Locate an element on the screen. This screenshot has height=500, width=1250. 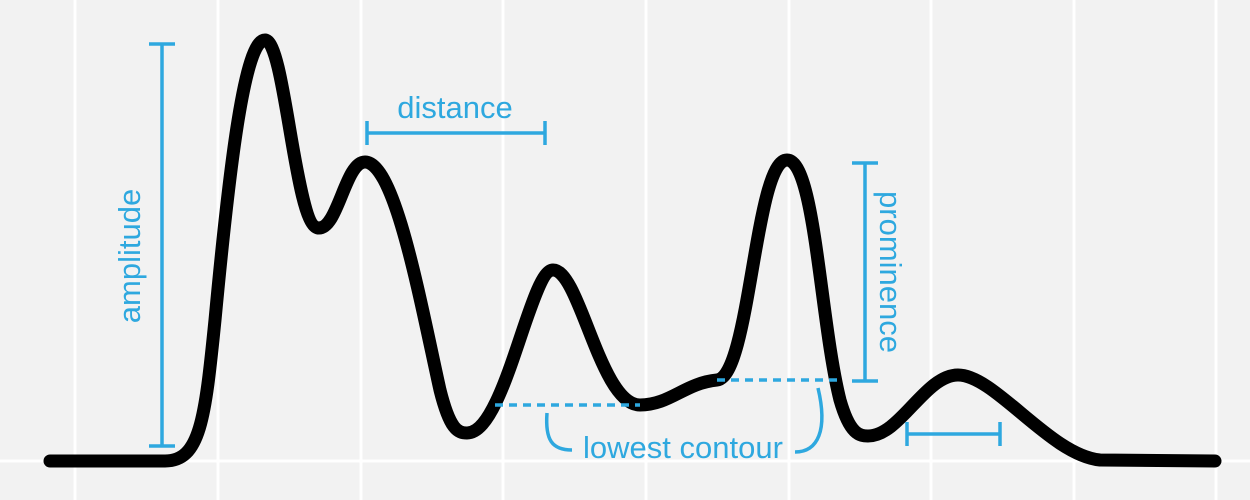
amplitude-label: amplitude is located at coordinates (129, 256).